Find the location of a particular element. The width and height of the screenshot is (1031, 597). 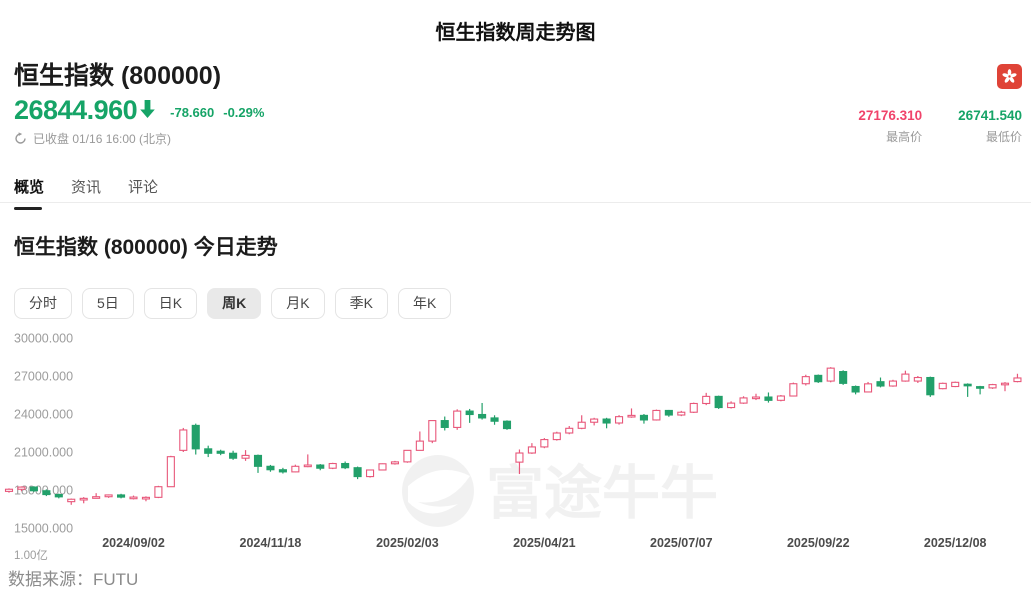

period-quarterly-button: 季K is located at coordinates (361, 303).